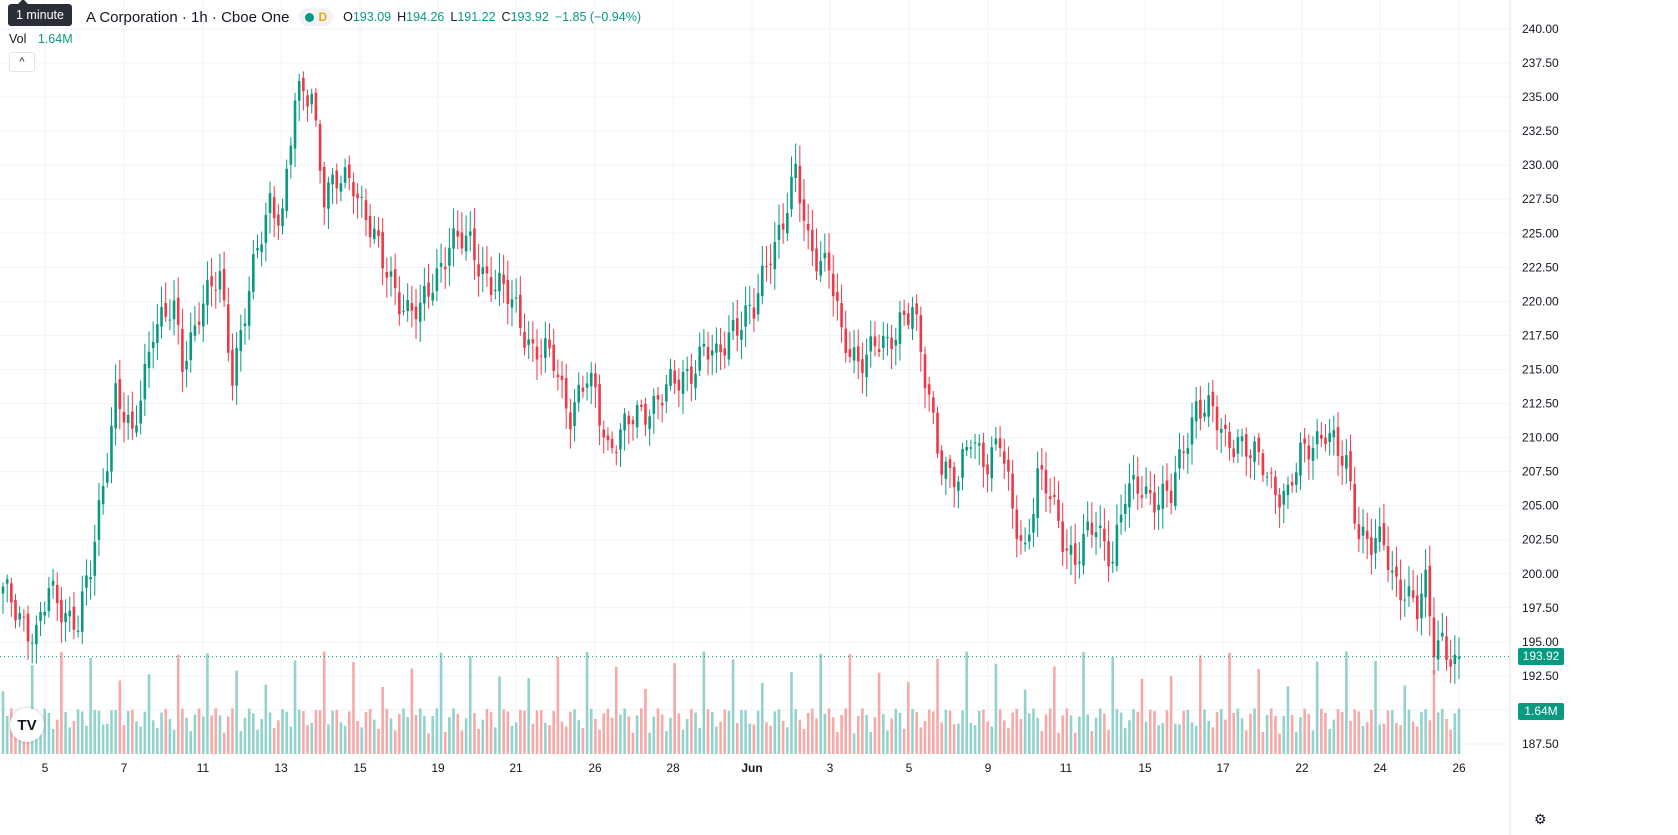 This screenshot has width=1678, height=835. Describe the element at coordinates (1380, 768) in the screenshot. I see `x-tick-label: 24` at that location.